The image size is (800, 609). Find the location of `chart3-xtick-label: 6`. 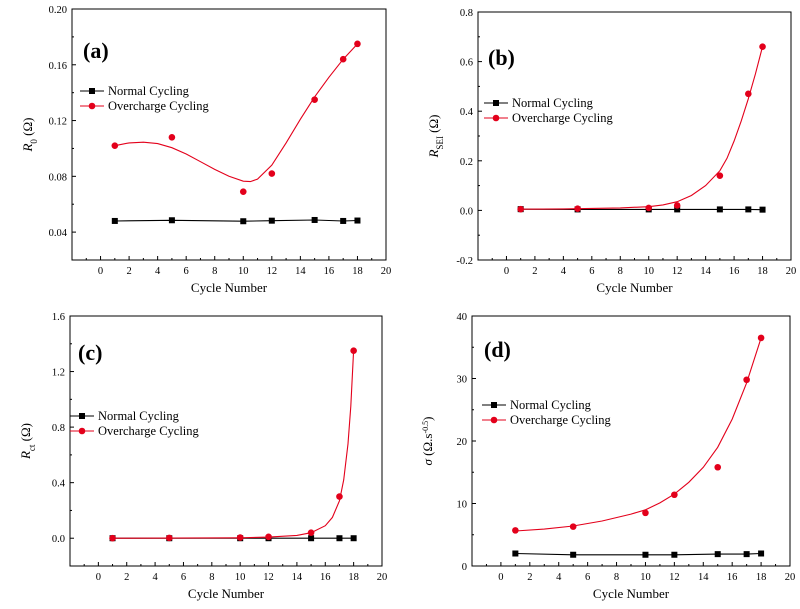

chart3-xtick-label: 6 is located at coordinates (183, 577).